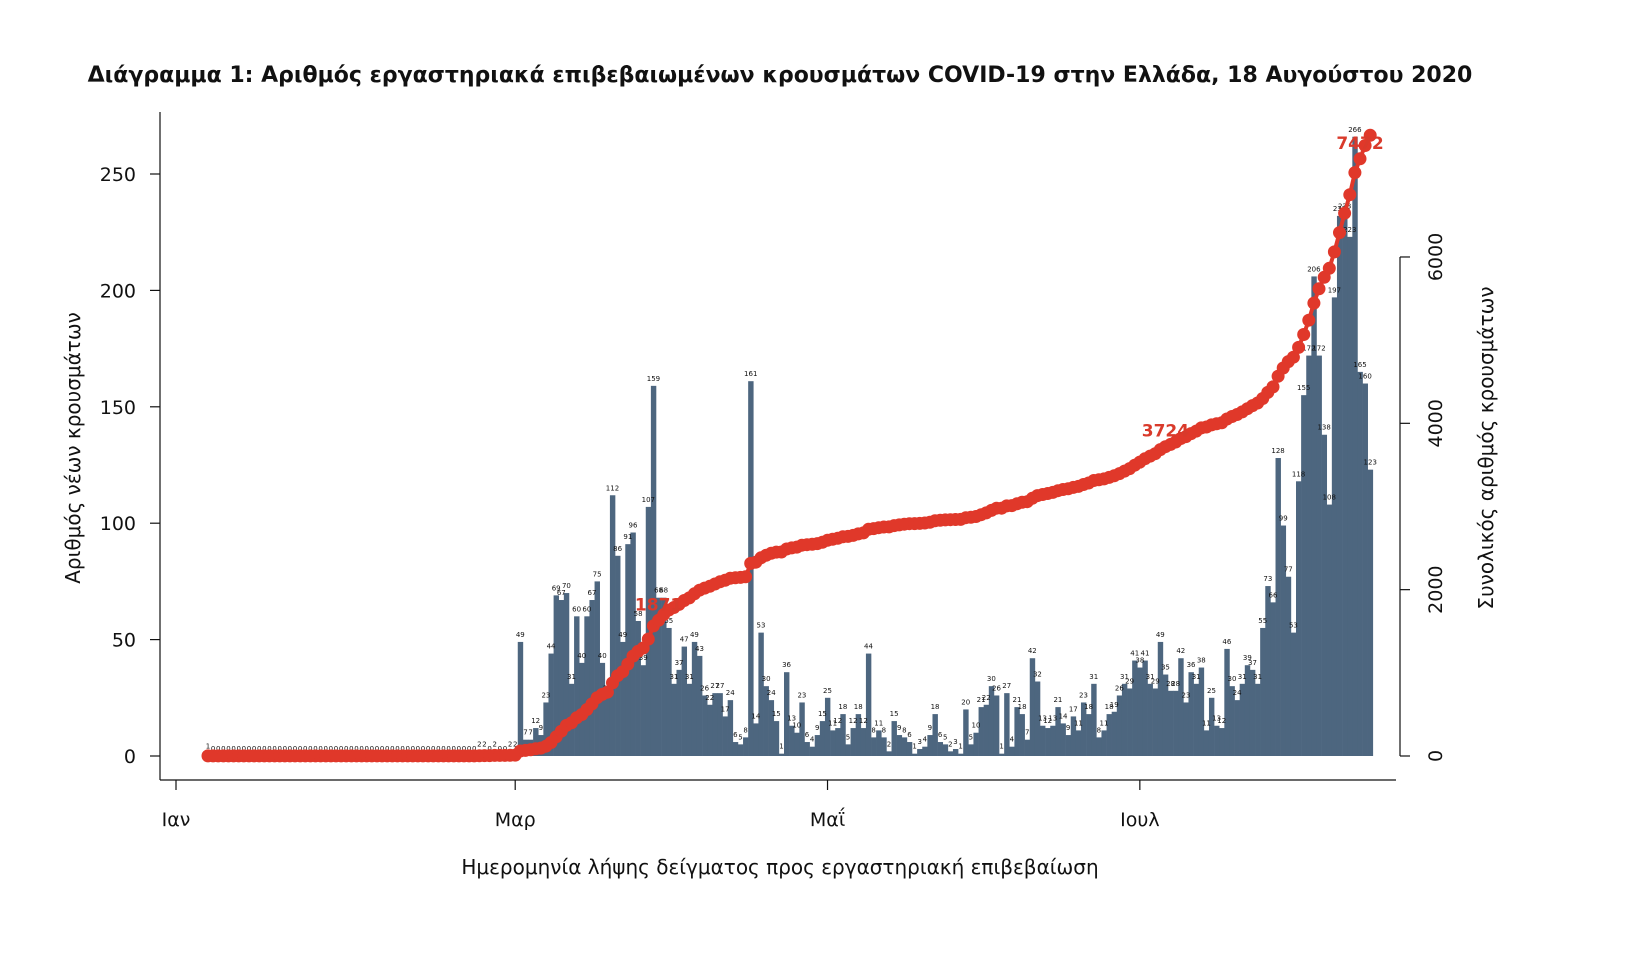 This screenshot has width=1646, height=958. I want to click on bar-value-label: 96, so click(632, 526).